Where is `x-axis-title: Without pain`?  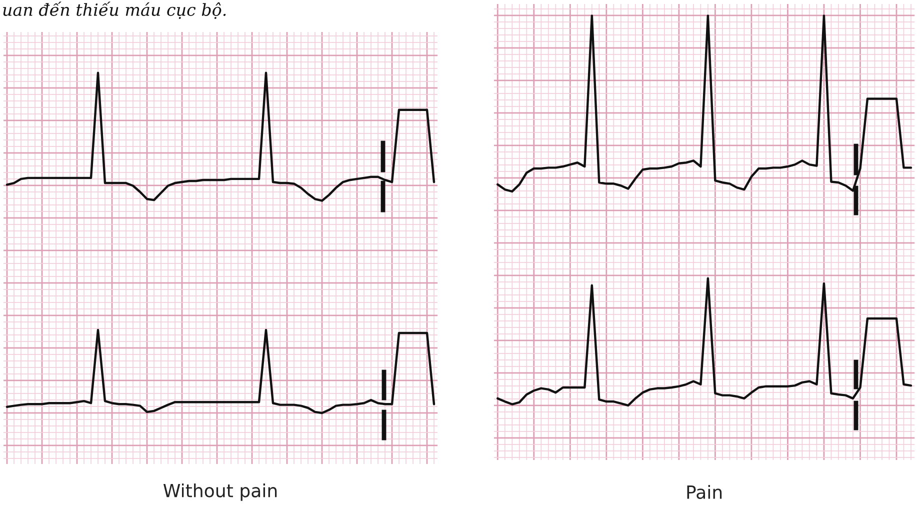
x-axis-title: Without pain is located at coordinates (220, 492).